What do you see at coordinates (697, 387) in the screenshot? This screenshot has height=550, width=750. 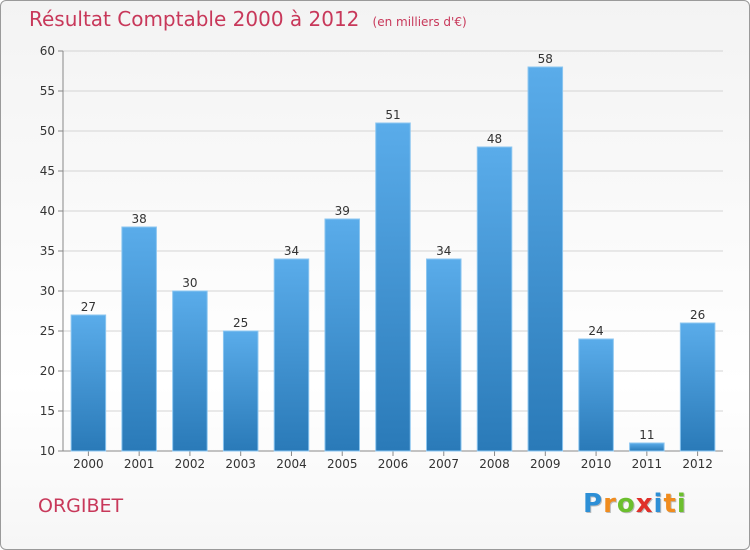 I see `bar-2012` at bounding box center [697, 387].